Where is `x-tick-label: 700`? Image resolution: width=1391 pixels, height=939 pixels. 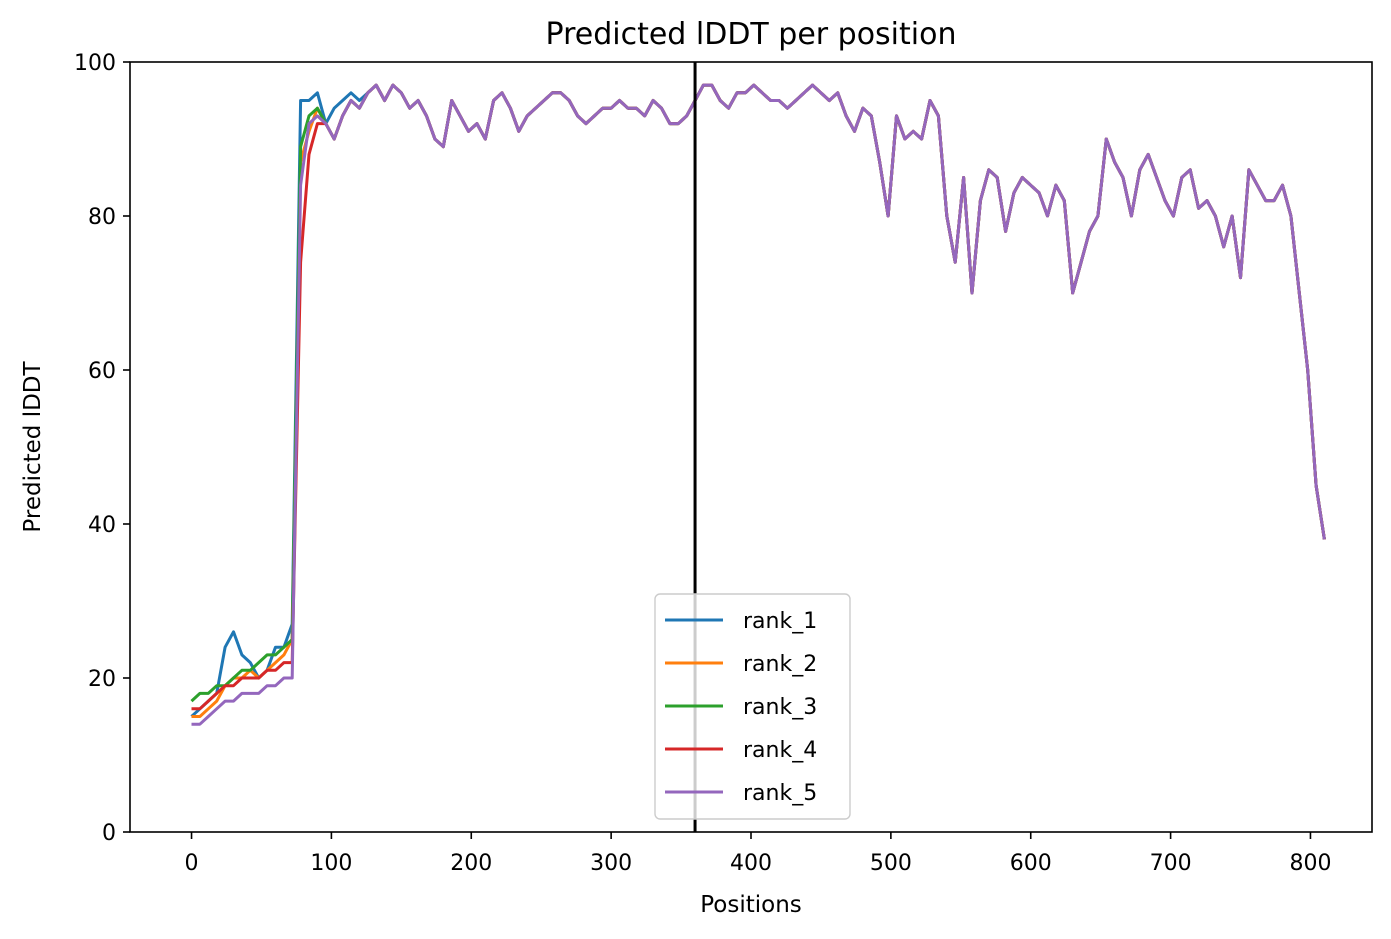 x-tick-label: 700 is located at coordinates (1171, 863).